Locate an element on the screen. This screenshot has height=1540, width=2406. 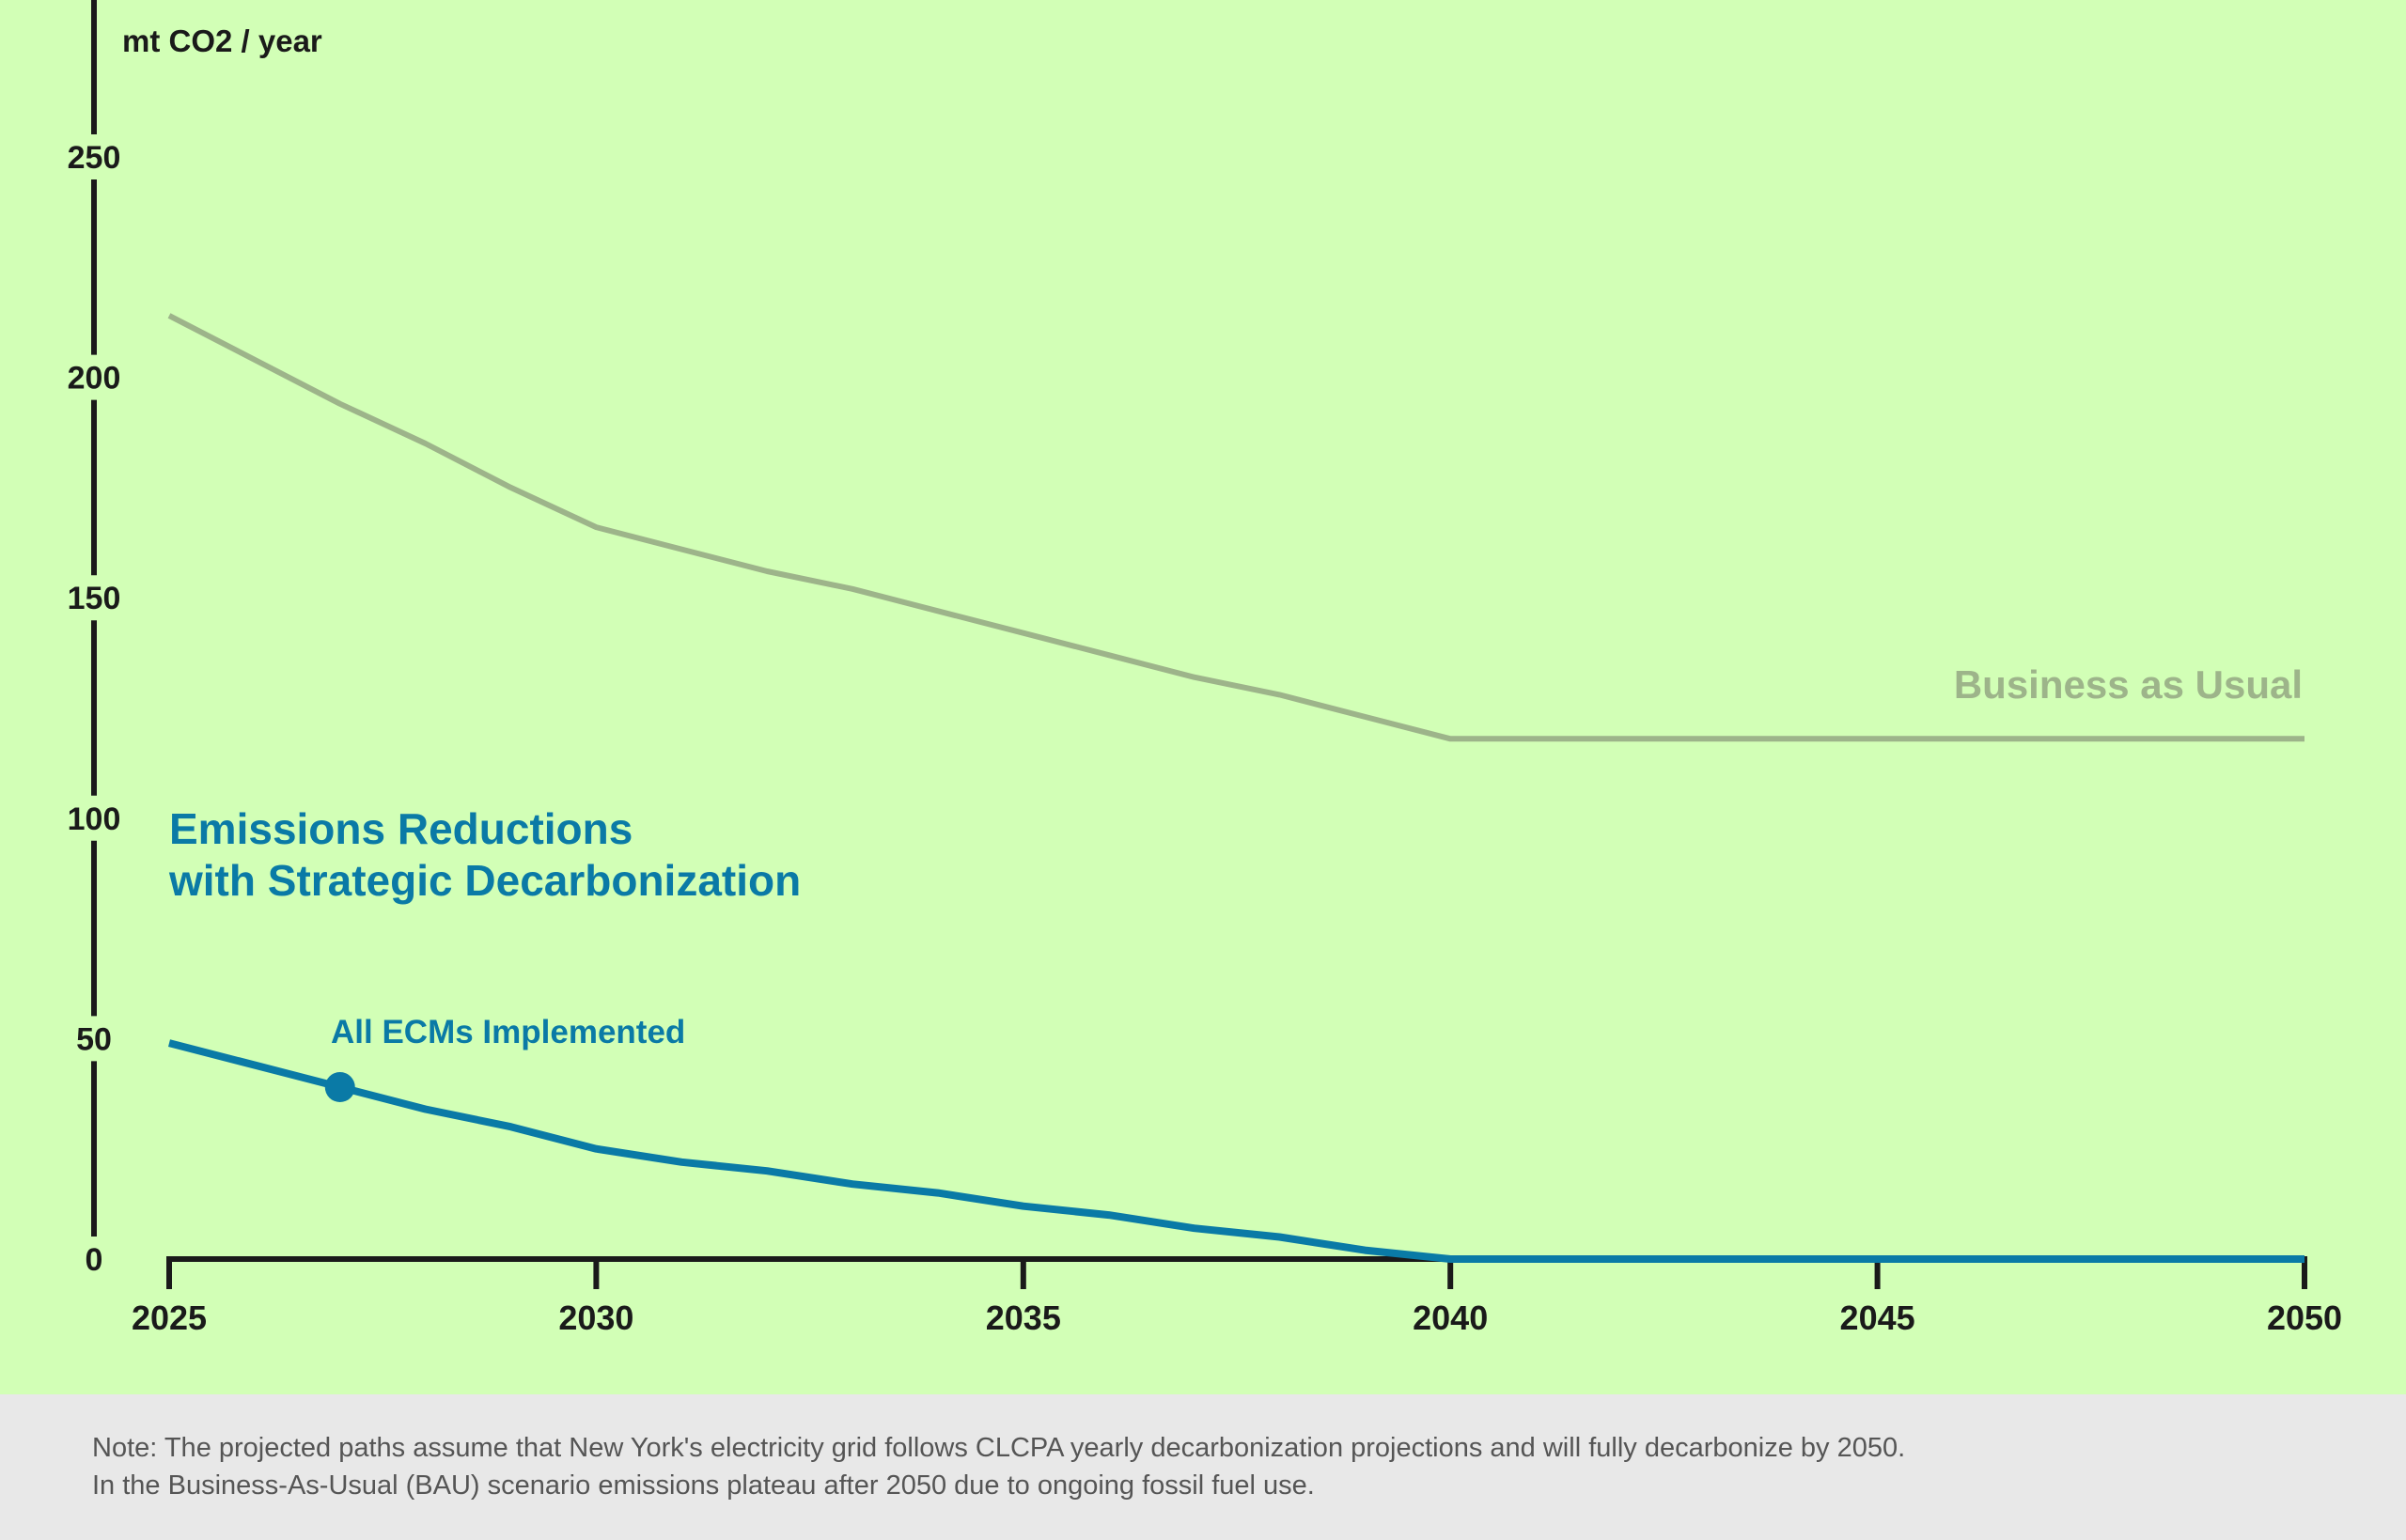
y-axis: 0 50 100 150 200 250 is located at coordinates (94, 639).